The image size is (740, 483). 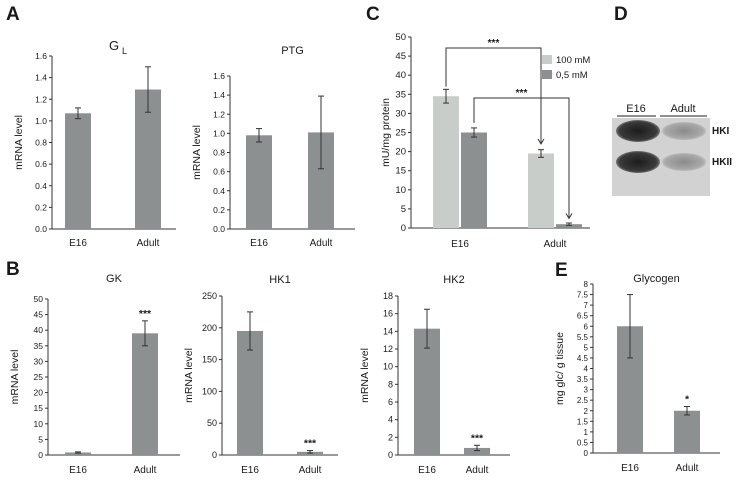 What do you see at coordinates (219, 133) in the screenshot?
I see `y-tick-label: 1.0` at bounding box center [219, 133].